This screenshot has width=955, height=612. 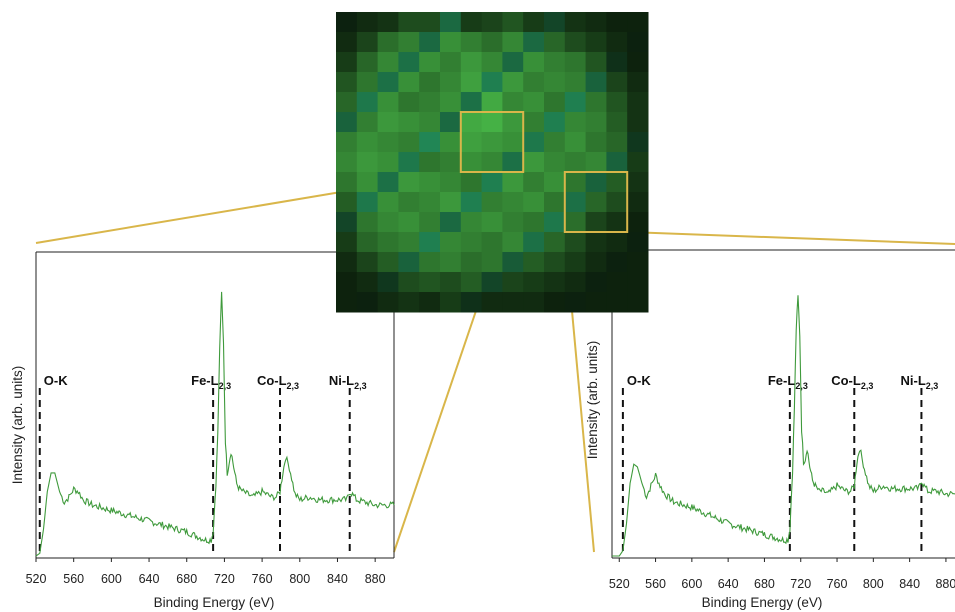 I want to click on y-axis-title-right: Intensity (arb. units), so click(x=592, y=400).